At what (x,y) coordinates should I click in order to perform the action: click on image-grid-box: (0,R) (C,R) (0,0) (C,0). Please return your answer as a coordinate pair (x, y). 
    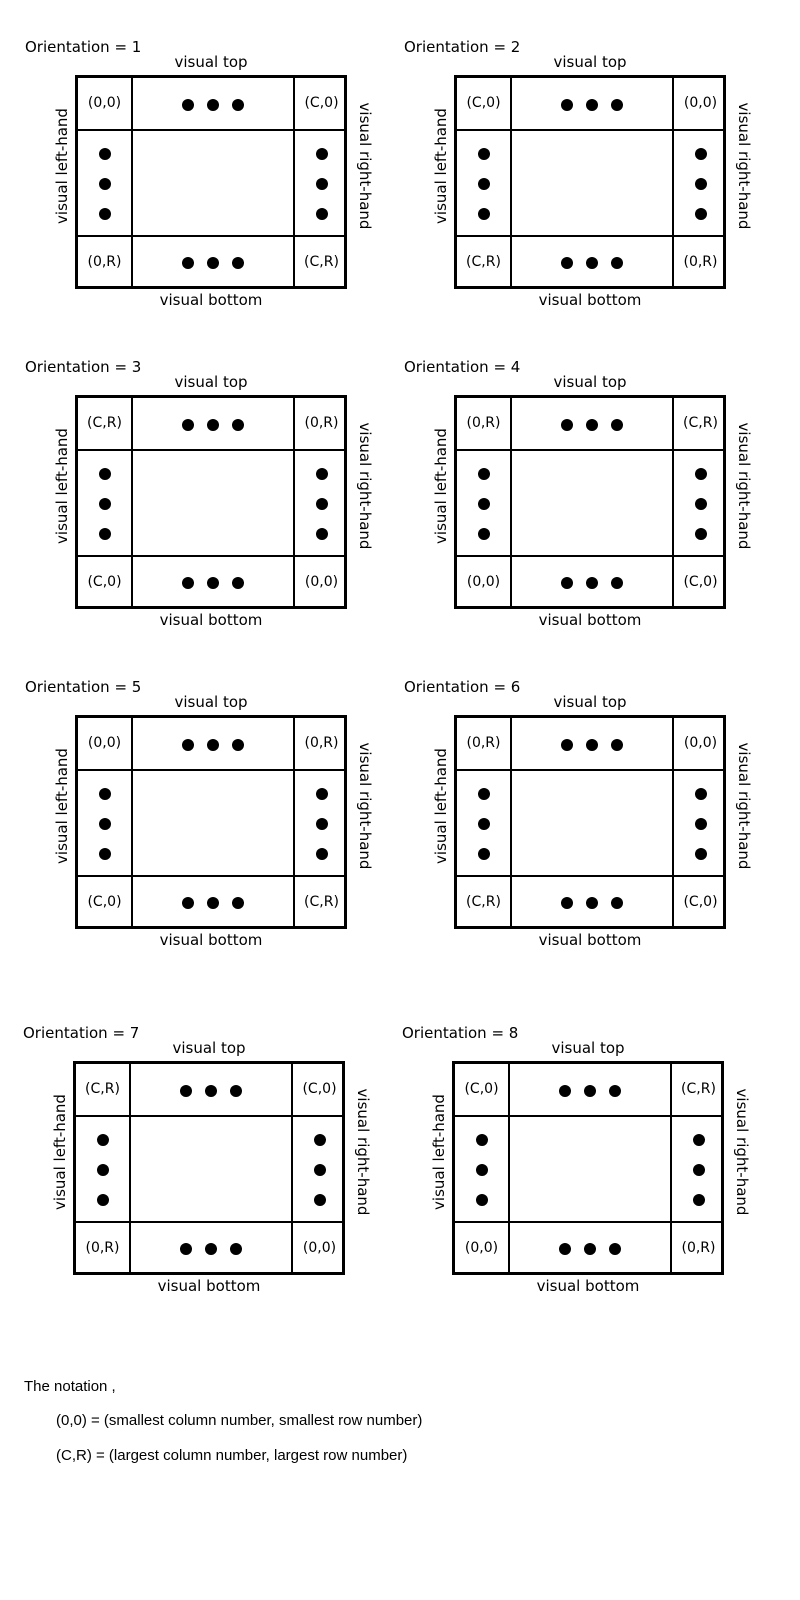
    Looking at the image, I should click on (590, 502).